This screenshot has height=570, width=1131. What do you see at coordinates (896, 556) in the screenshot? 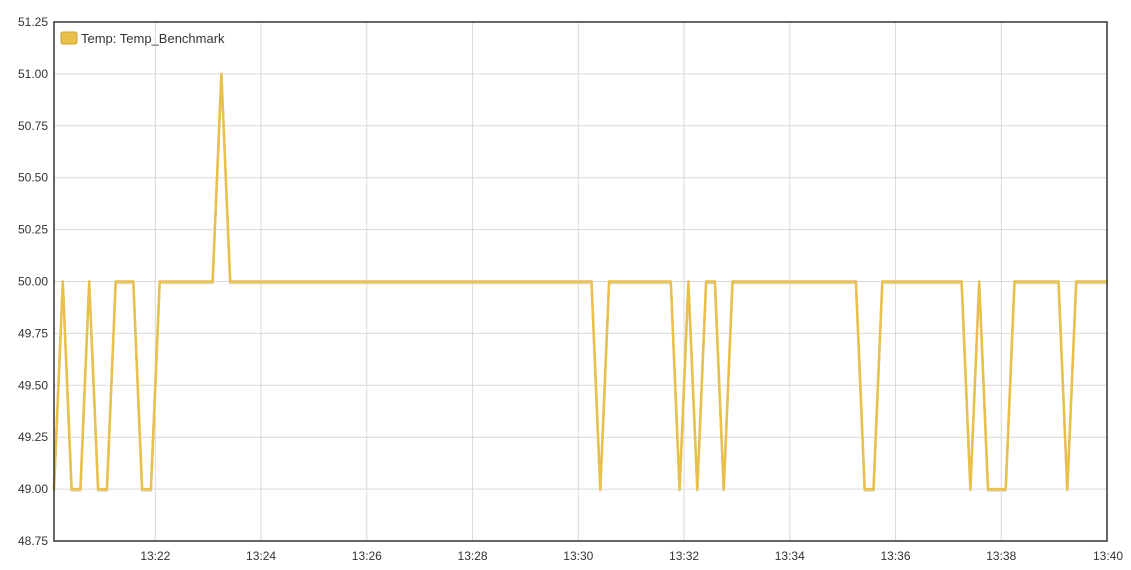
I see `x-tick-label: 13:36` at bounding box center [896, 556].